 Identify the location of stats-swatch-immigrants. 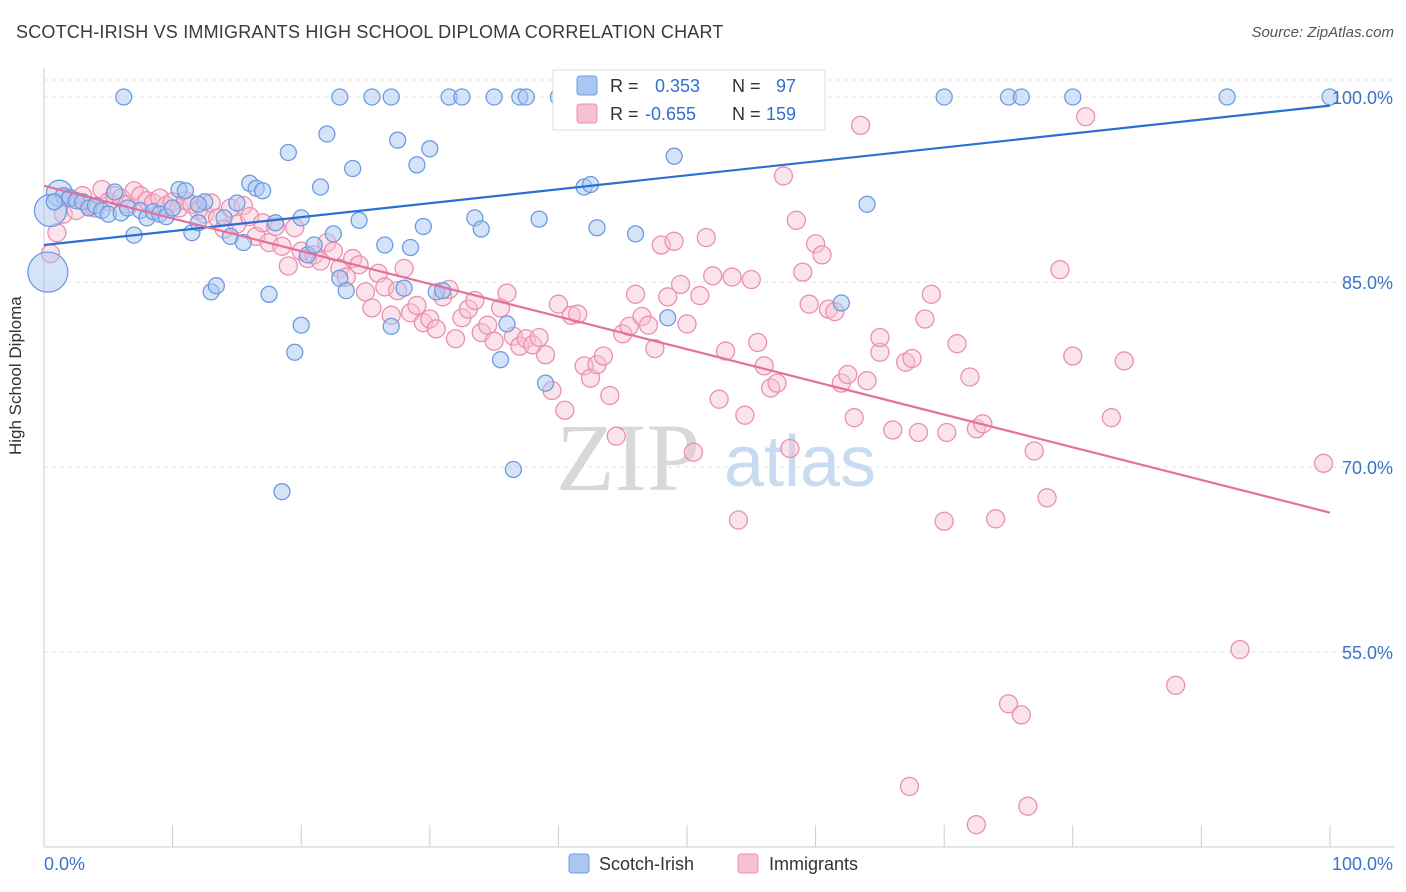
(587, 113).